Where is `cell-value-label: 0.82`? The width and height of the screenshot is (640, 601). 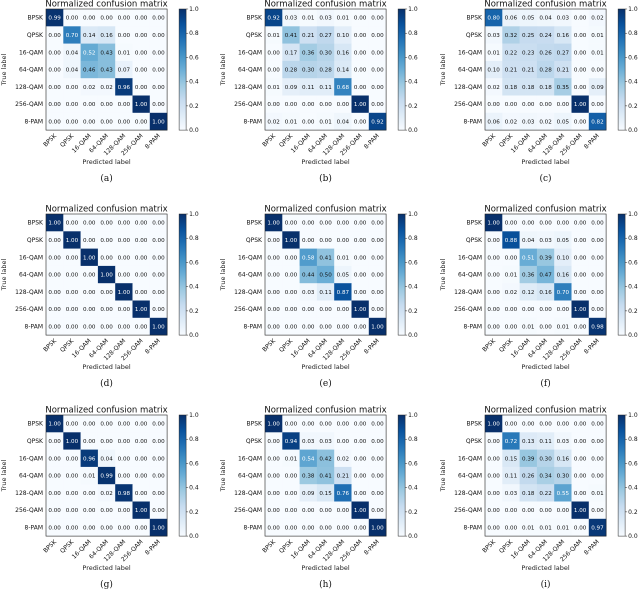
cell-value-label: 0.82 is located at coordinates (597, 122).